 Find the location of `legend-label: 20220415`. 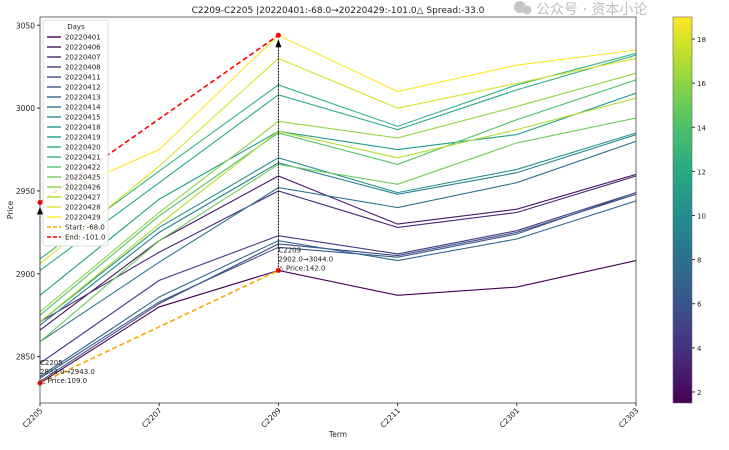

legend-label: 20220415 is located at coordinates (83, 118).